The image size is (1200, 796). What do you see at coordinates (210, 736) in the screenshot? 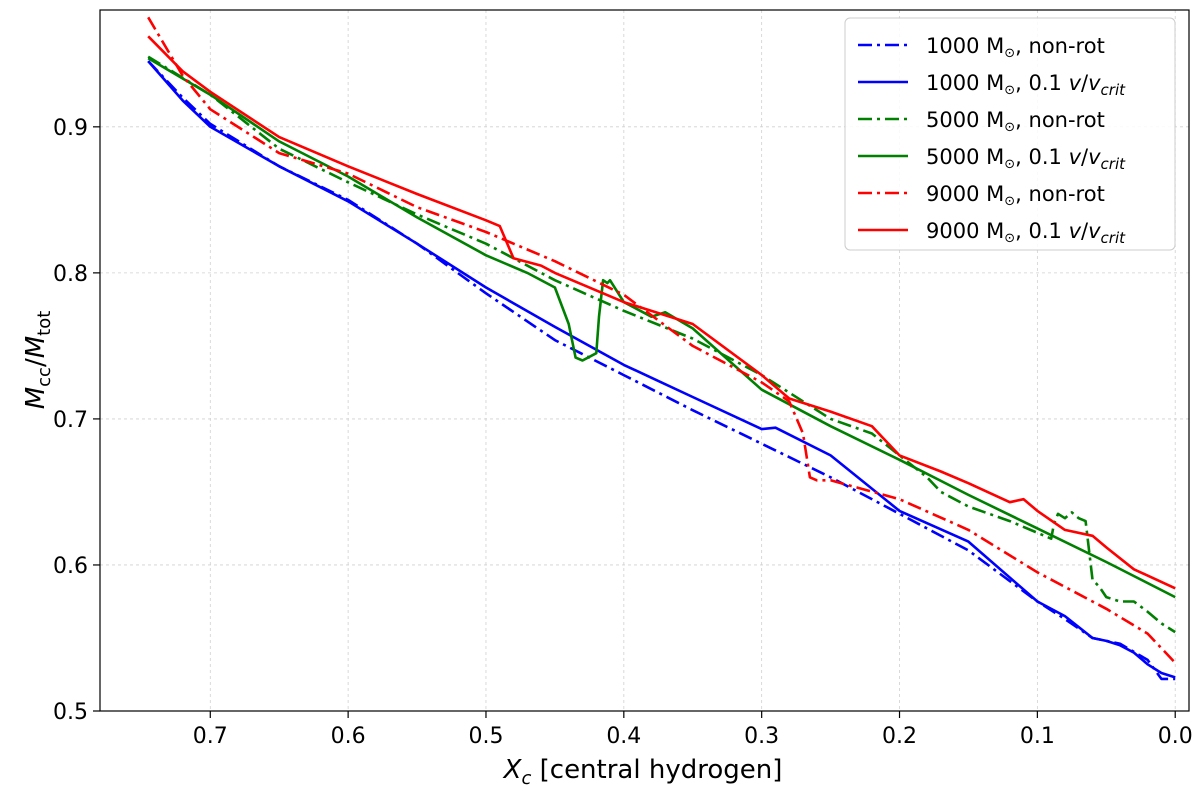
I see `x-tick-label: 0.7` at bounding box center [210, 736].